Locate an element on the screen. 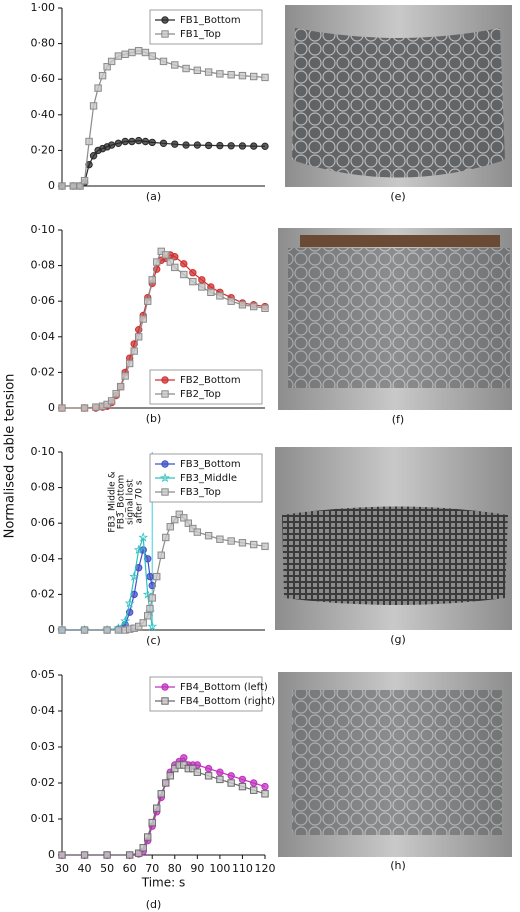 Image resolution: width=520 pixels, height=912 pixels. y-axis-label: Normalised cable tension is located at coordinates (10, 456).